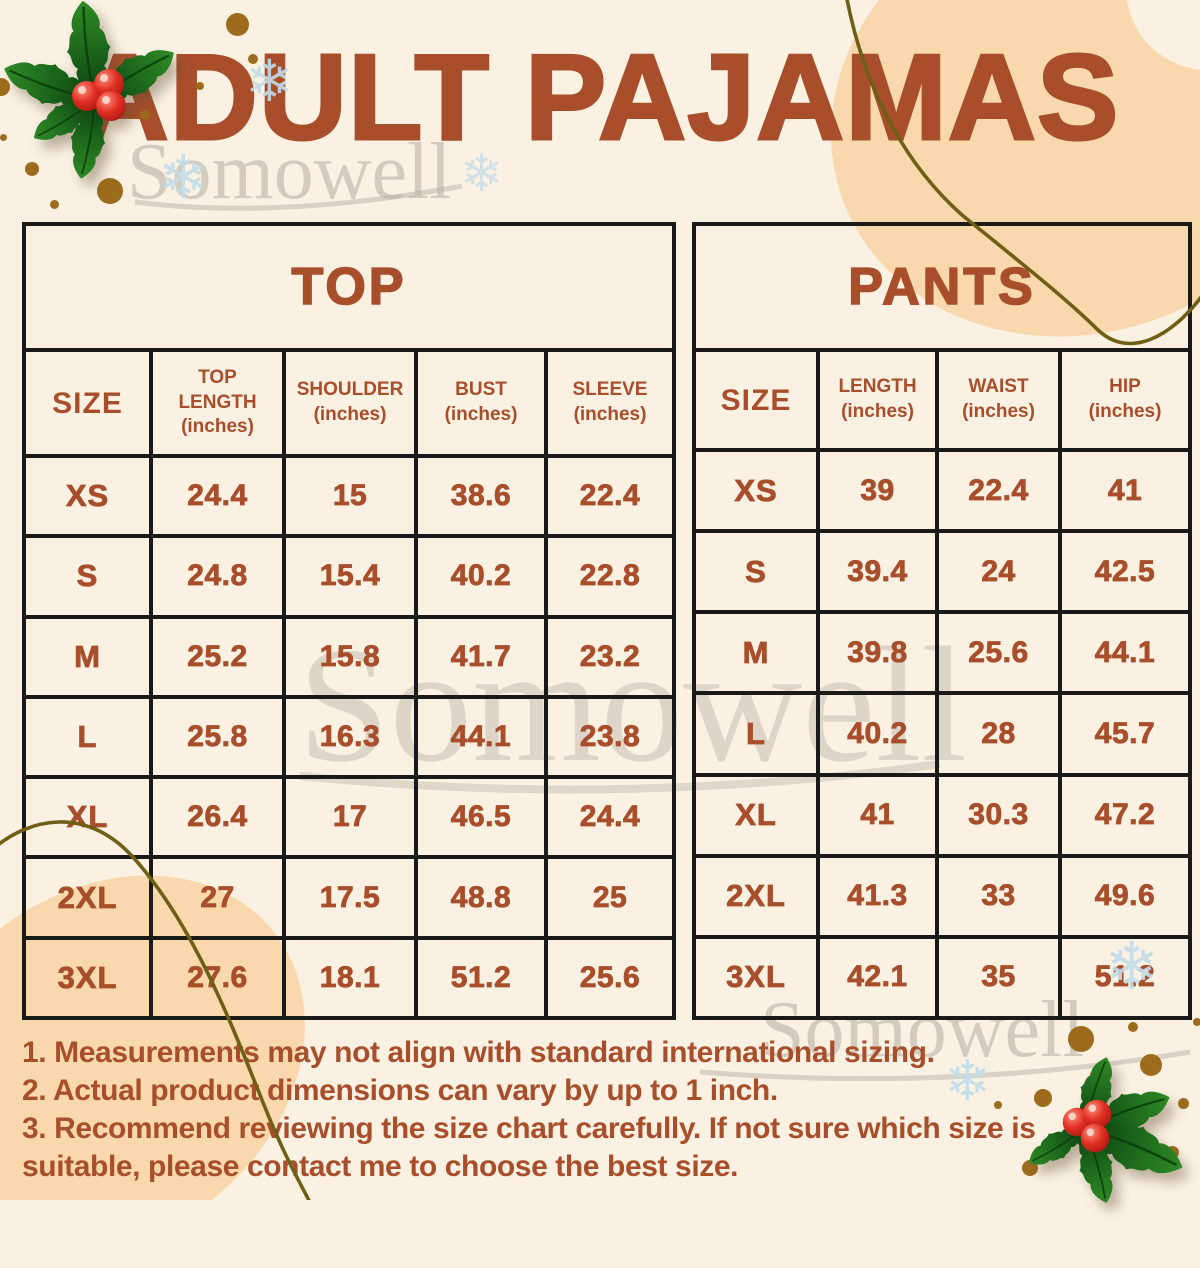  What do you see at coordinates (217, 656) in the screenshot?
I see `cell-value: 25.2` at bounding box center [217, 656].